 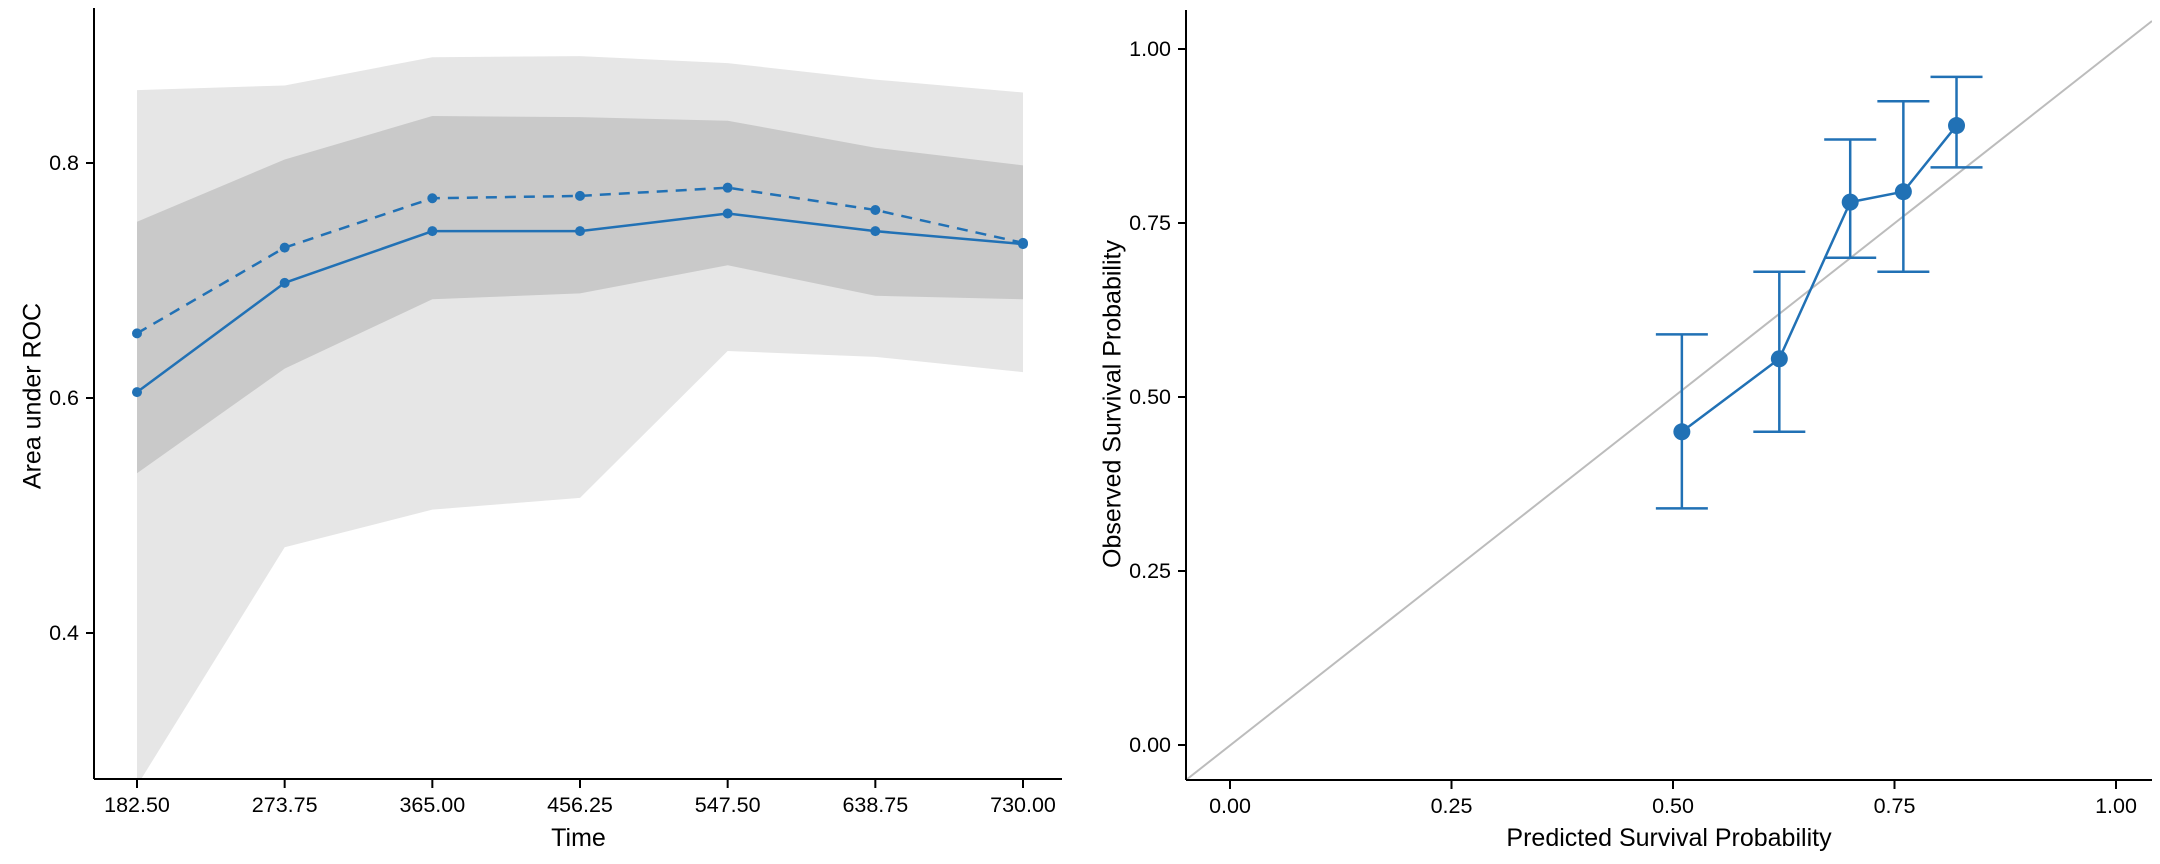 What do you see at coordinates (32, 396) in the screenshot?
I see `y-axis-title-auc: Area under ROC` at bounding box center [32, 396].